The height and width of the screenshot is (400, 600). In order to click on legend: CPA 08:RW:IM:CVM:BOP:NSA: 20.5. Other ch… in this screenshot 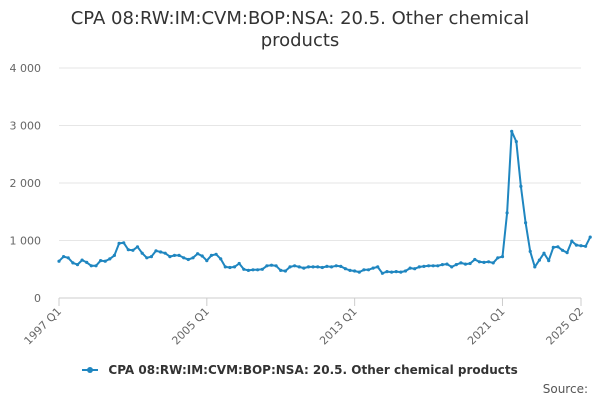, I will do `click(300, 370)`.